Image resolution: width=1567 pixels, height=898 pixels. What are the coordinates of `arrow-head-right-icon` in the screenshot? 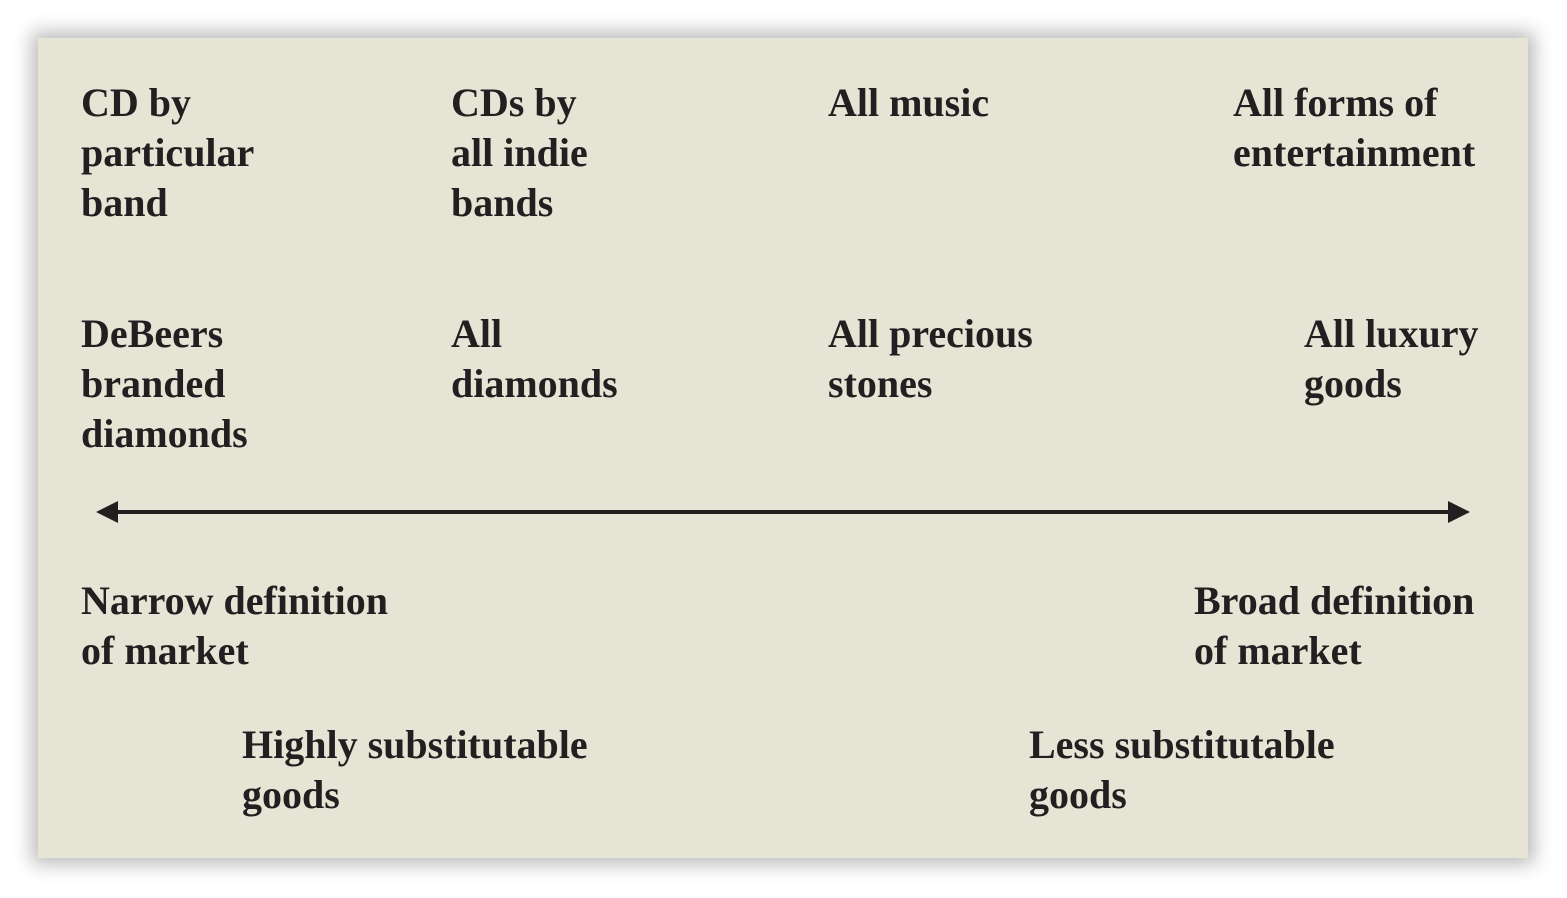 It's located at (1459, 512).